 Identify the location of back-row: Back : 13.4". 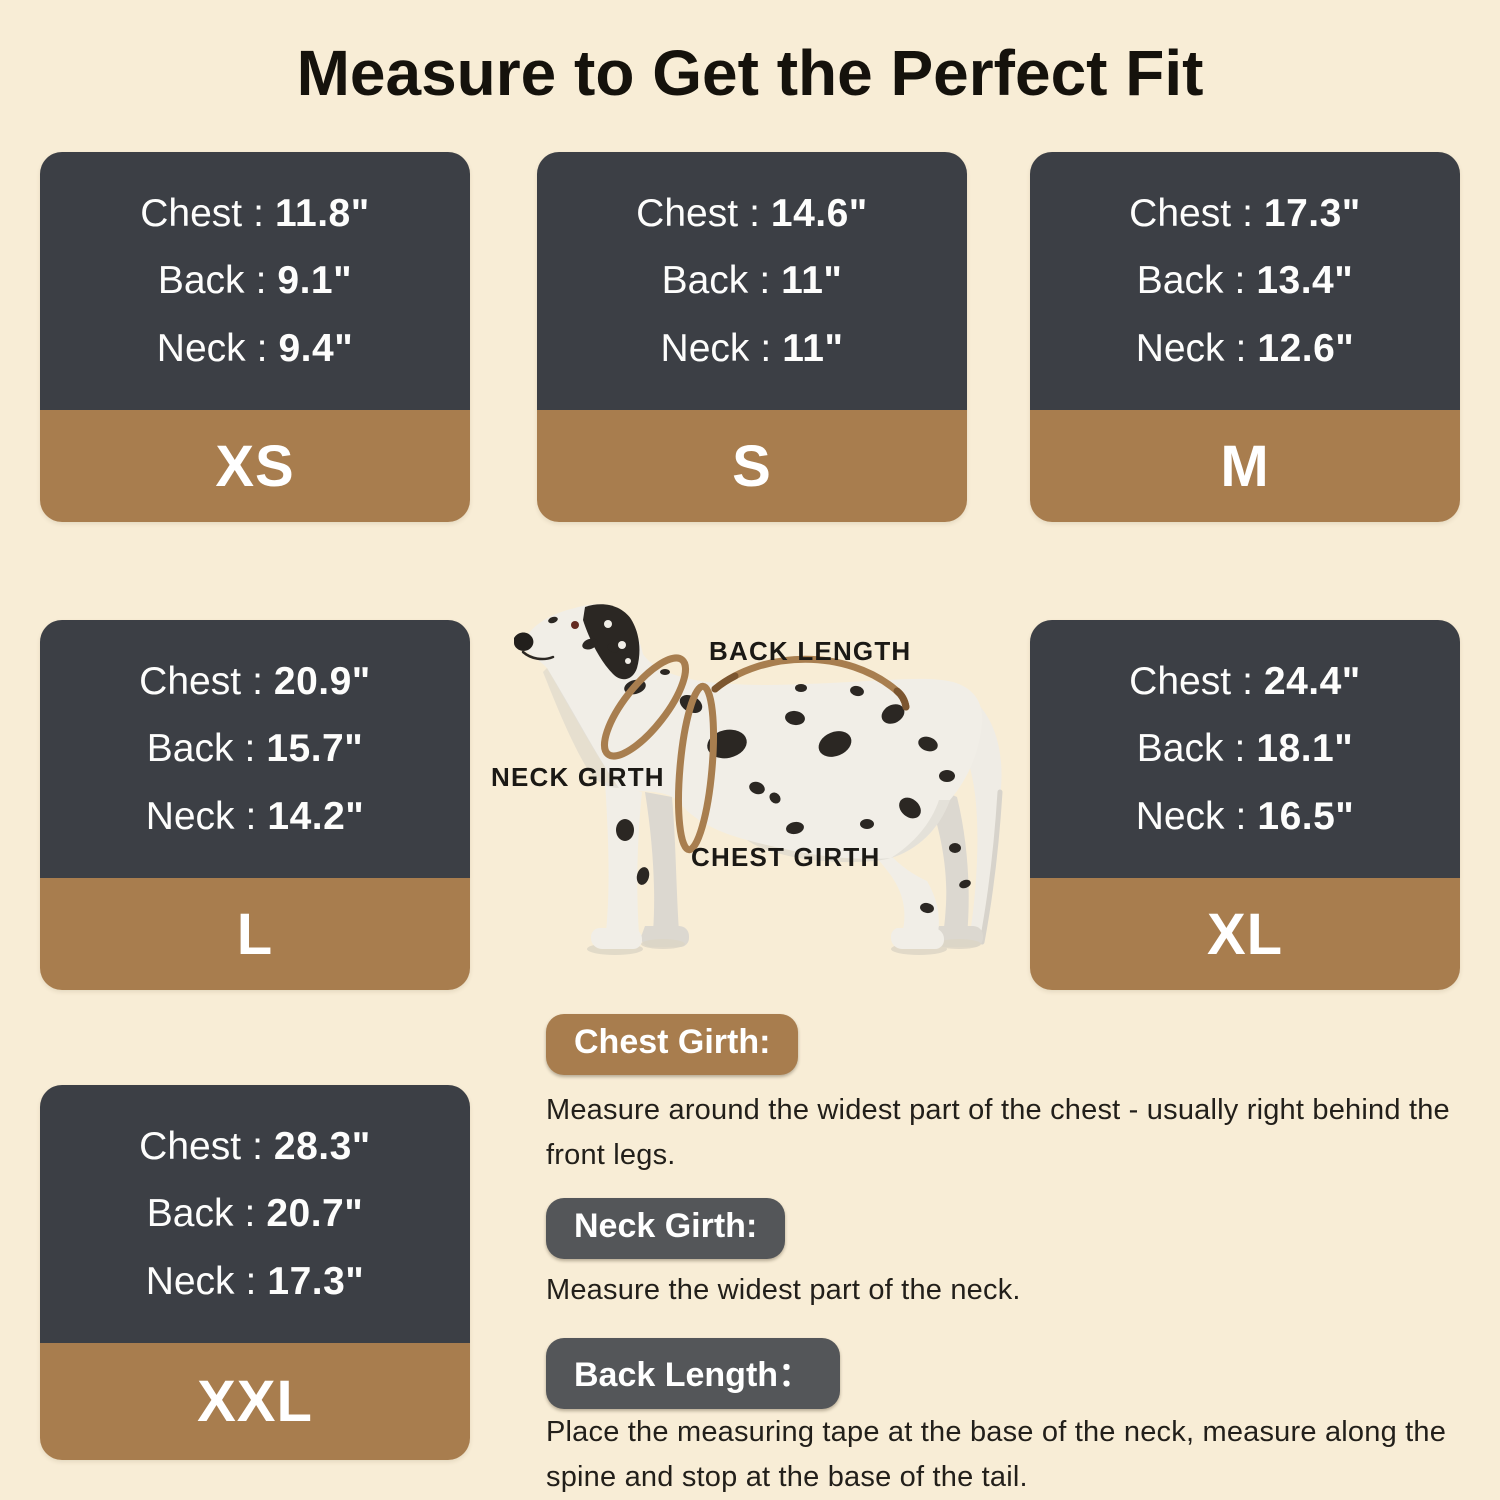
(1245, 281).